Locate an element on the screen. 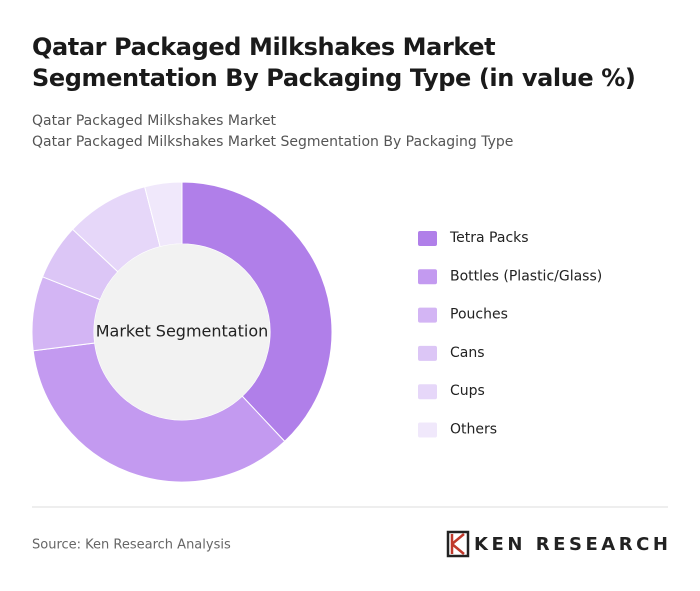 The height and width of the screenshot is (591, 700). source: Source: Ken Research Analysis is located at coordinates (131, 545).